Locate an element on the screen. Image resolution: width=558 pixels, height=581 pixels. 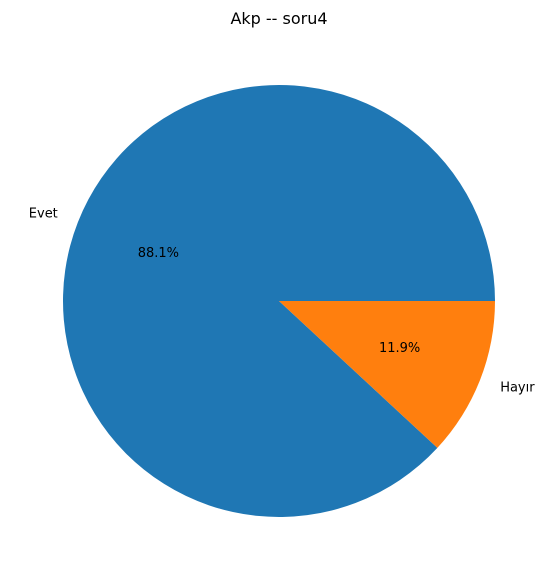
chart-title: Akp -- soru4 is located at coordinates (278, 18).